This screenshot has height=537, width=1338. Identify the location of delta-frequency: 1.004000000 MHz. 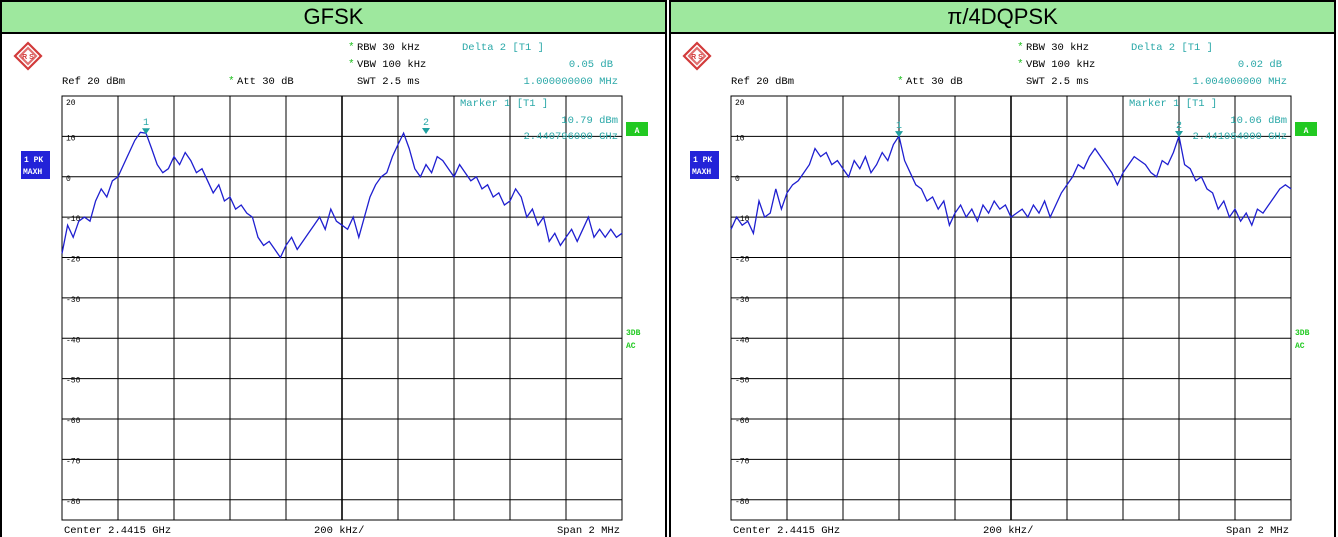
(1239, 82).